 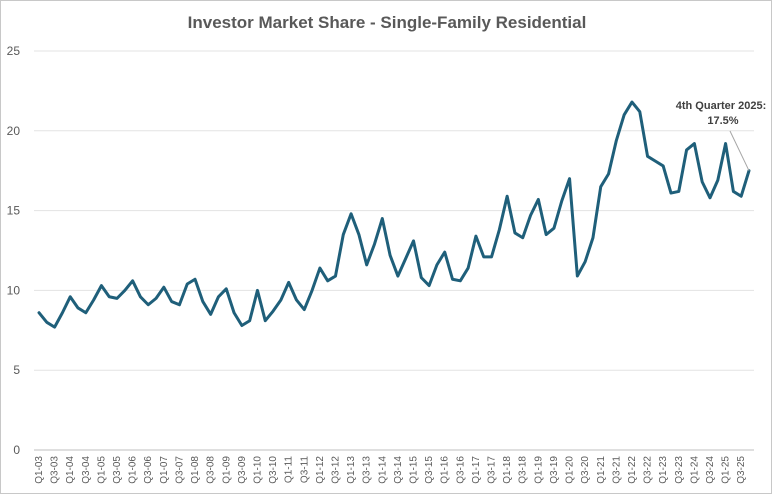 What do you see at coordinates (101, 470) in the screenshot?
I see `x-tick-label: Q1-05` at bounding box center [101, 470].